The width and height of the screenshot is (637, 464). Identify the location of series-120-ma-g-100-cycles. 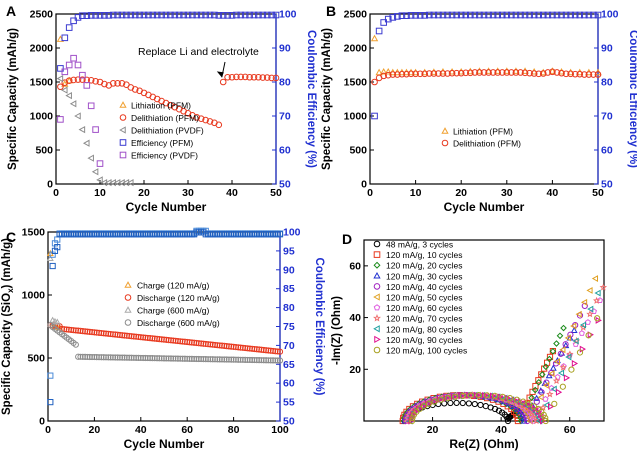
(504, 370).